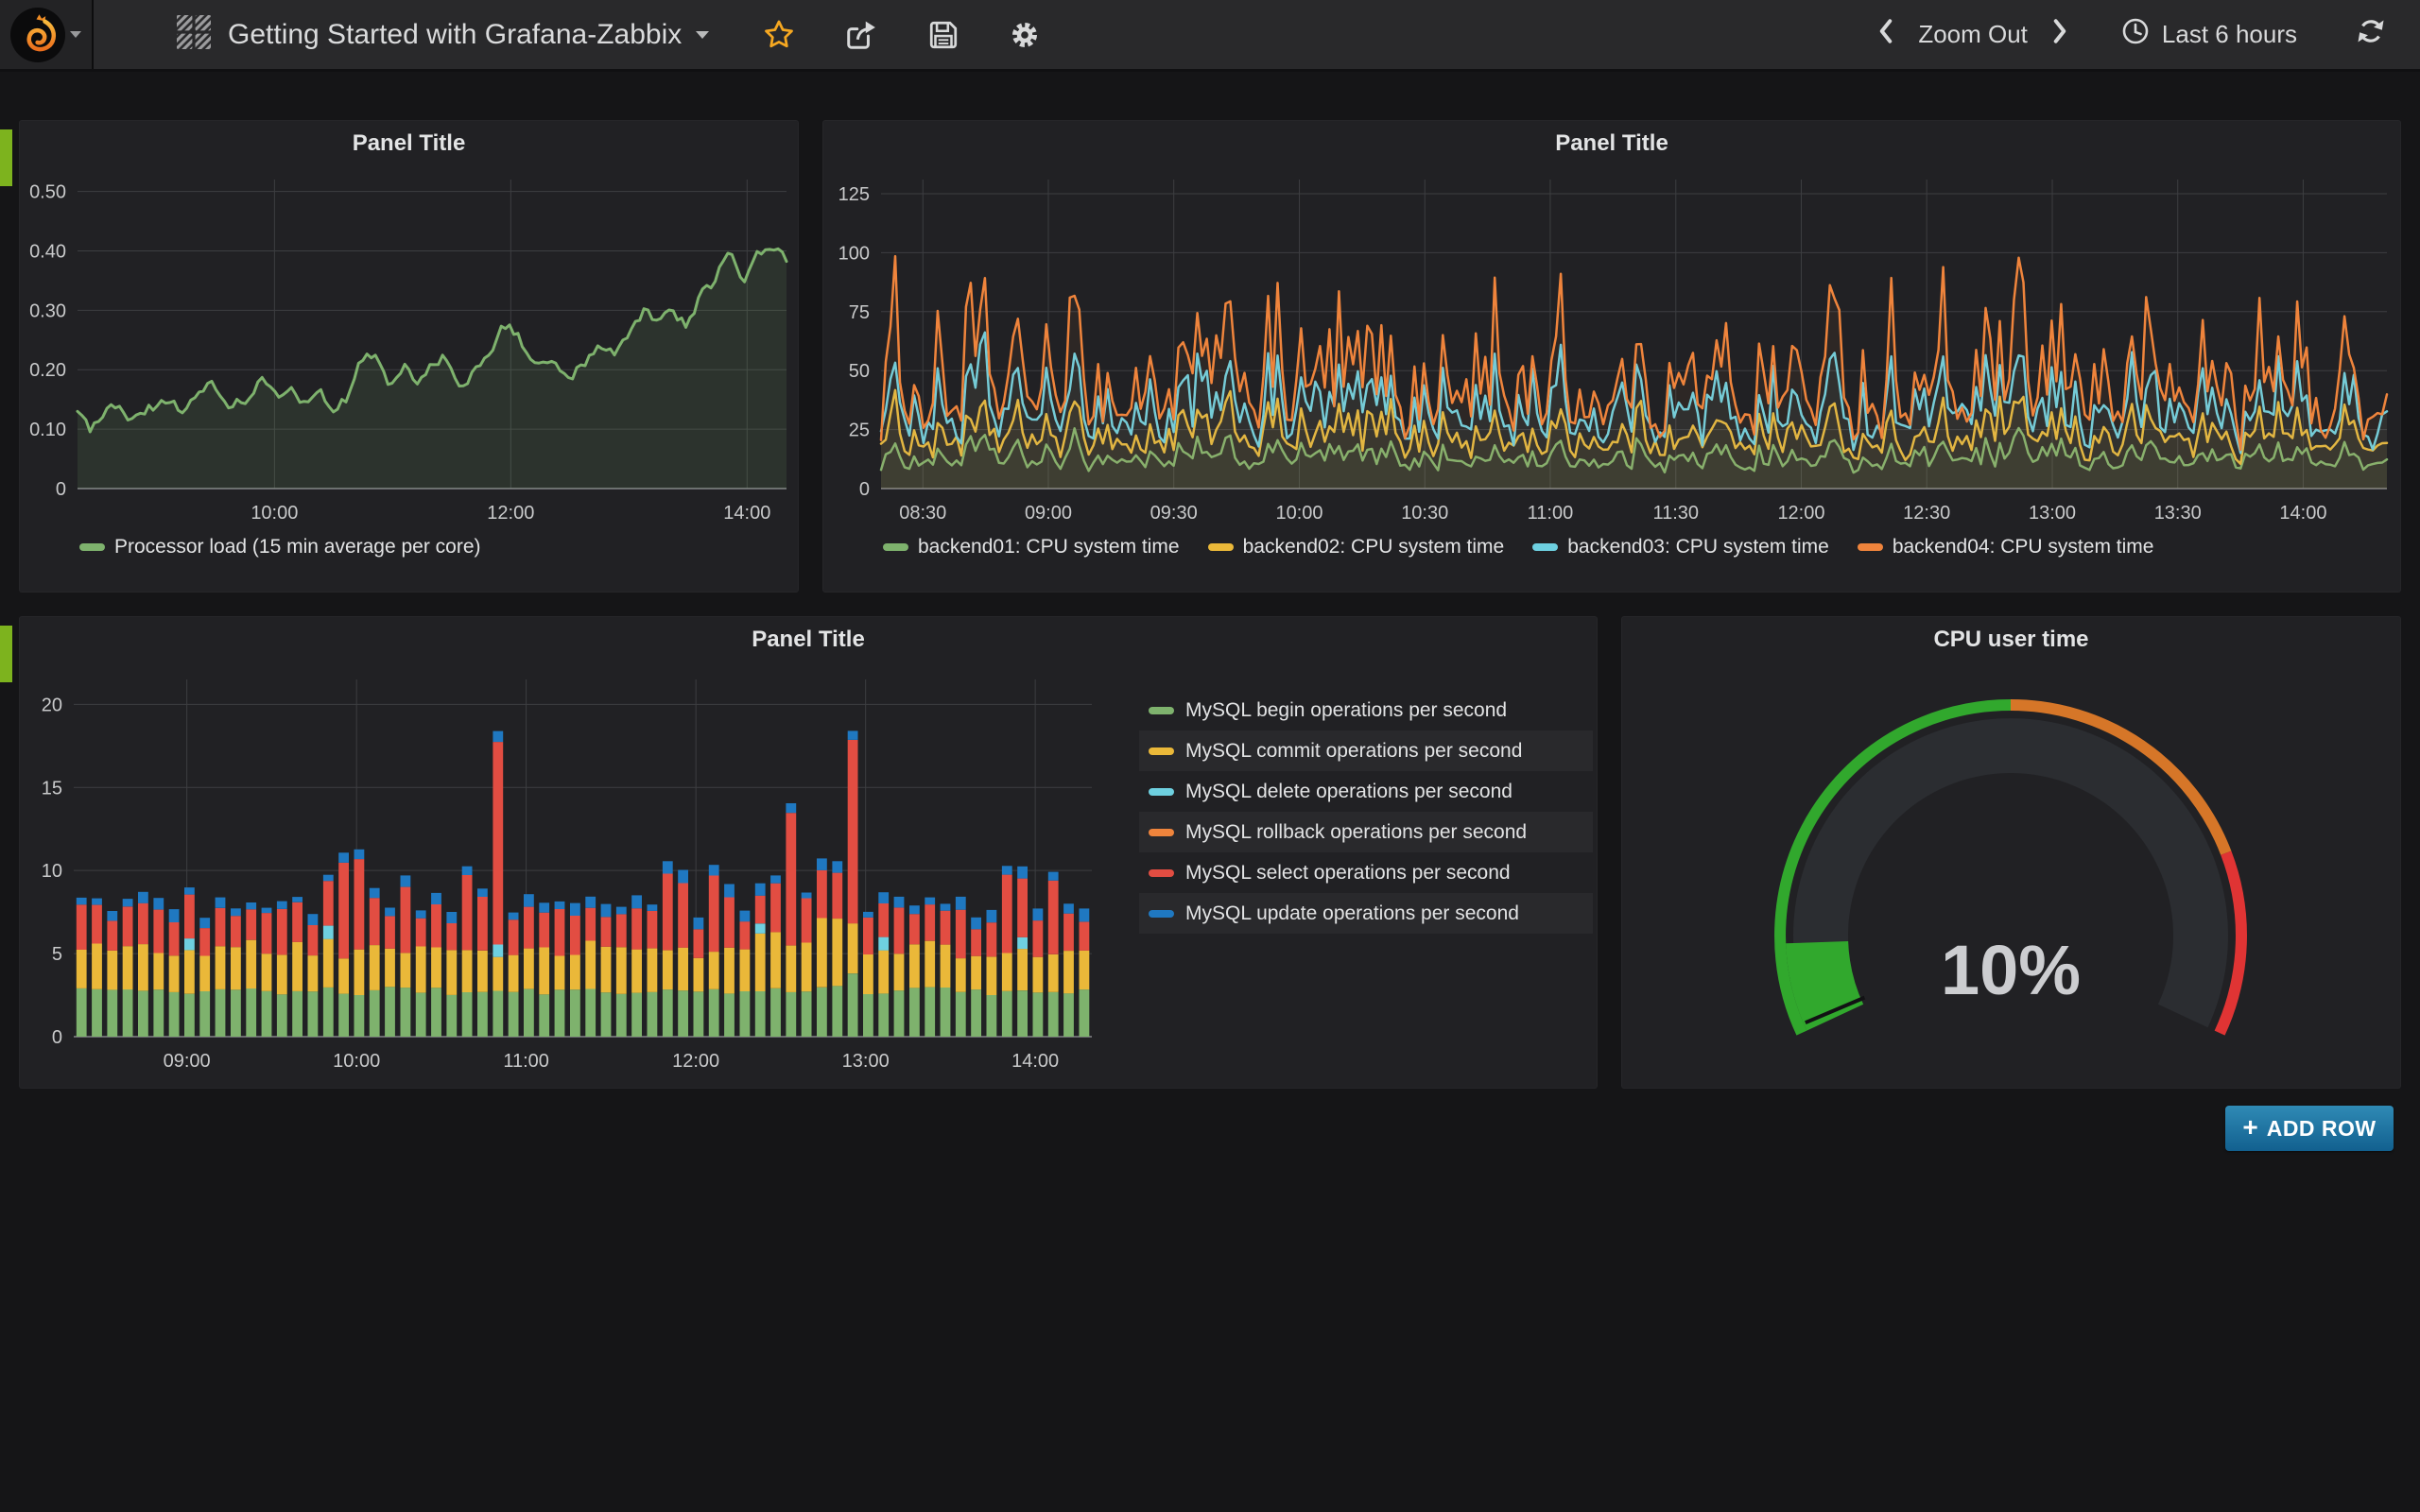 This screenshot has width=2420, height=1512. I want to click on svg-text: 5, so click(57, 954).